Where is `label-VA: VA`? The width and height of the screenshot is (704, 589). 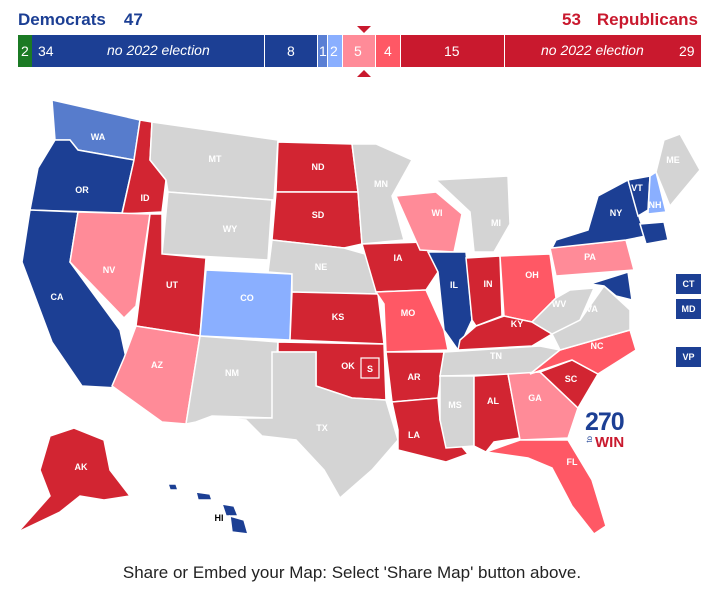 label-VA: VA is located at coordinates (592, 309).